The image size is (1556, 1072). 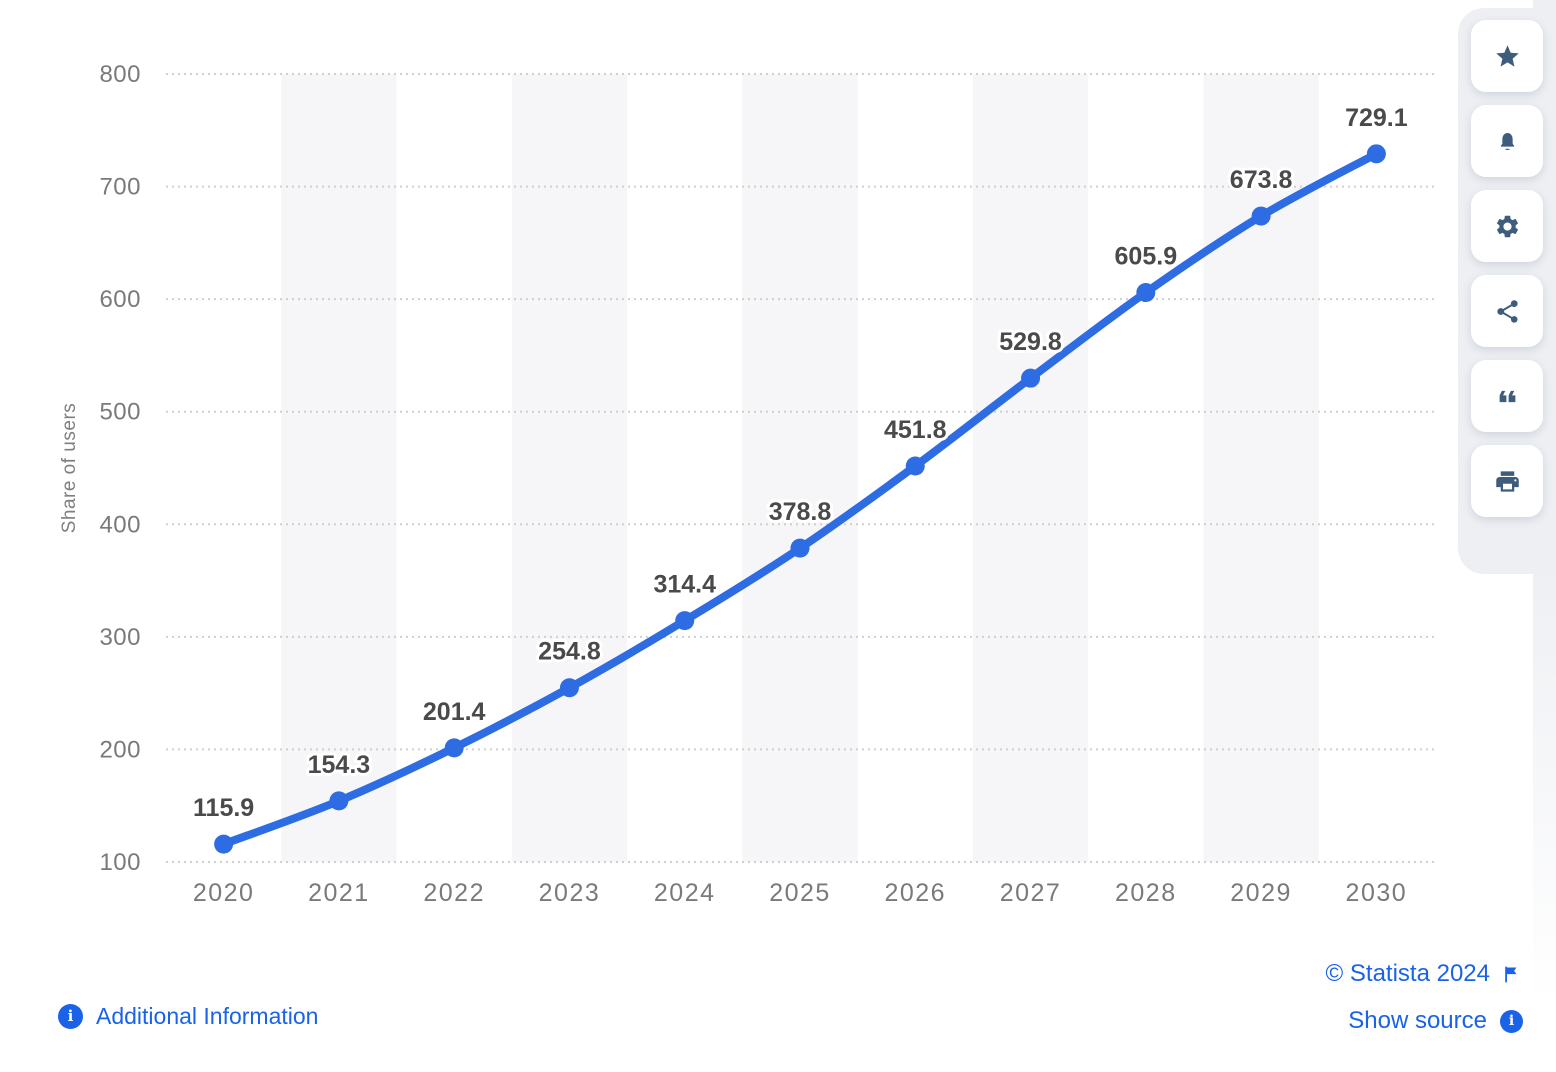 I want to click on statista-copyright-link: © Statista 2024, so click(x=1423, y=974).